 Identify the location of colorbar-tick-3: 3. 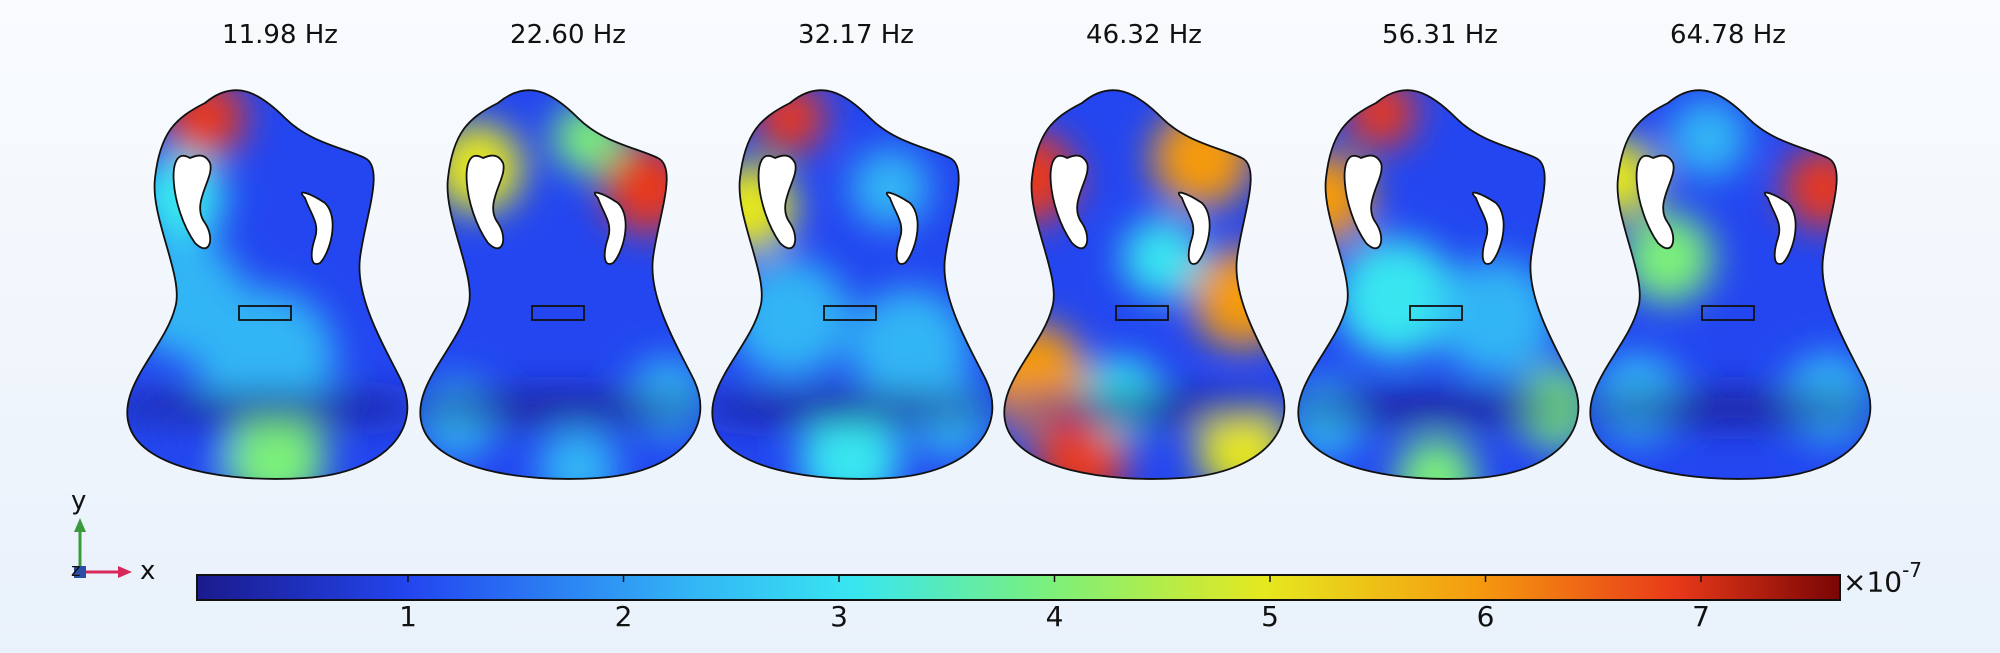
(839, 616).